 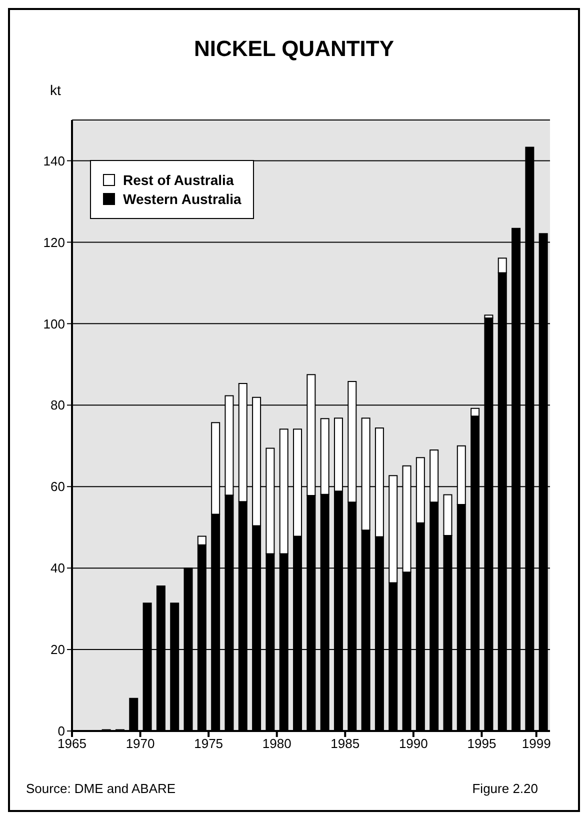 I want to click on chart-title: NICKEL QUANTITY, so click(x=294, y=49).